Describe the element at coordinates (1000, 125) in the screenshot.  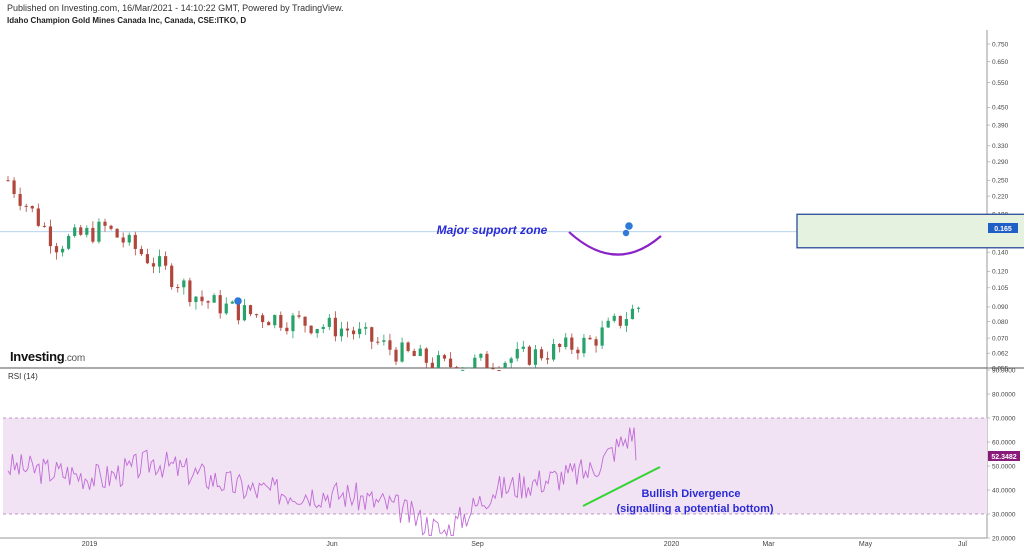
I see `price-tick-label: 0.390` at that location.